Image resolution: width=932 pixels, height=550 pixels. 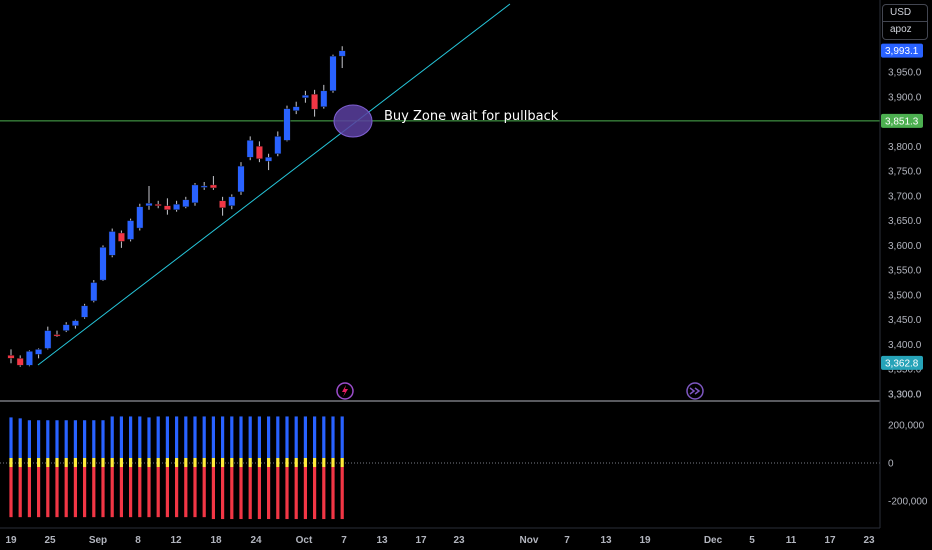 I want to click on buy-zone-ellipse, so click(x=353, y=121).